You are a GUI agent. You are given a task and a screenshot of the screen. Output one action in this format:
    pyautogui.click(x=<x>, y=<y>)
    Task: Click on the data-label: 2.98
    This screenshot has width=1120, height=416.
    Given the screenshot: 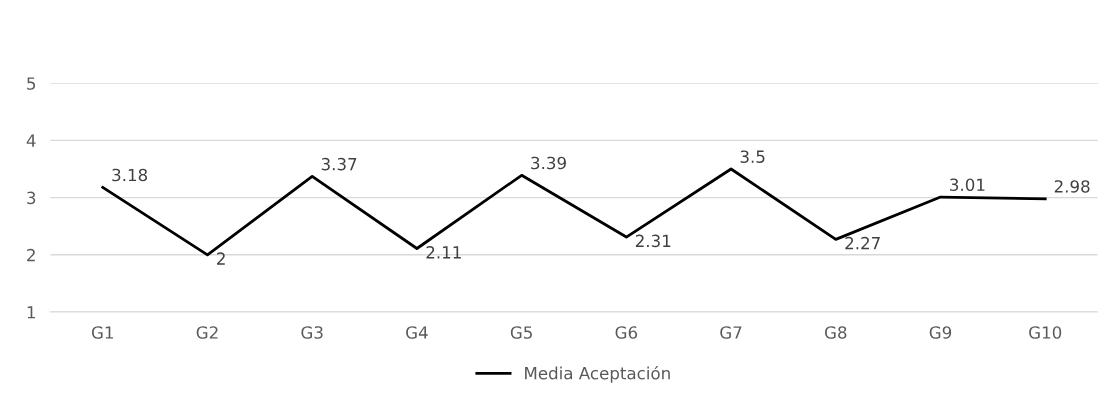 What is the action you would take?
    pyautogui.click(x=1072, y=186)
    